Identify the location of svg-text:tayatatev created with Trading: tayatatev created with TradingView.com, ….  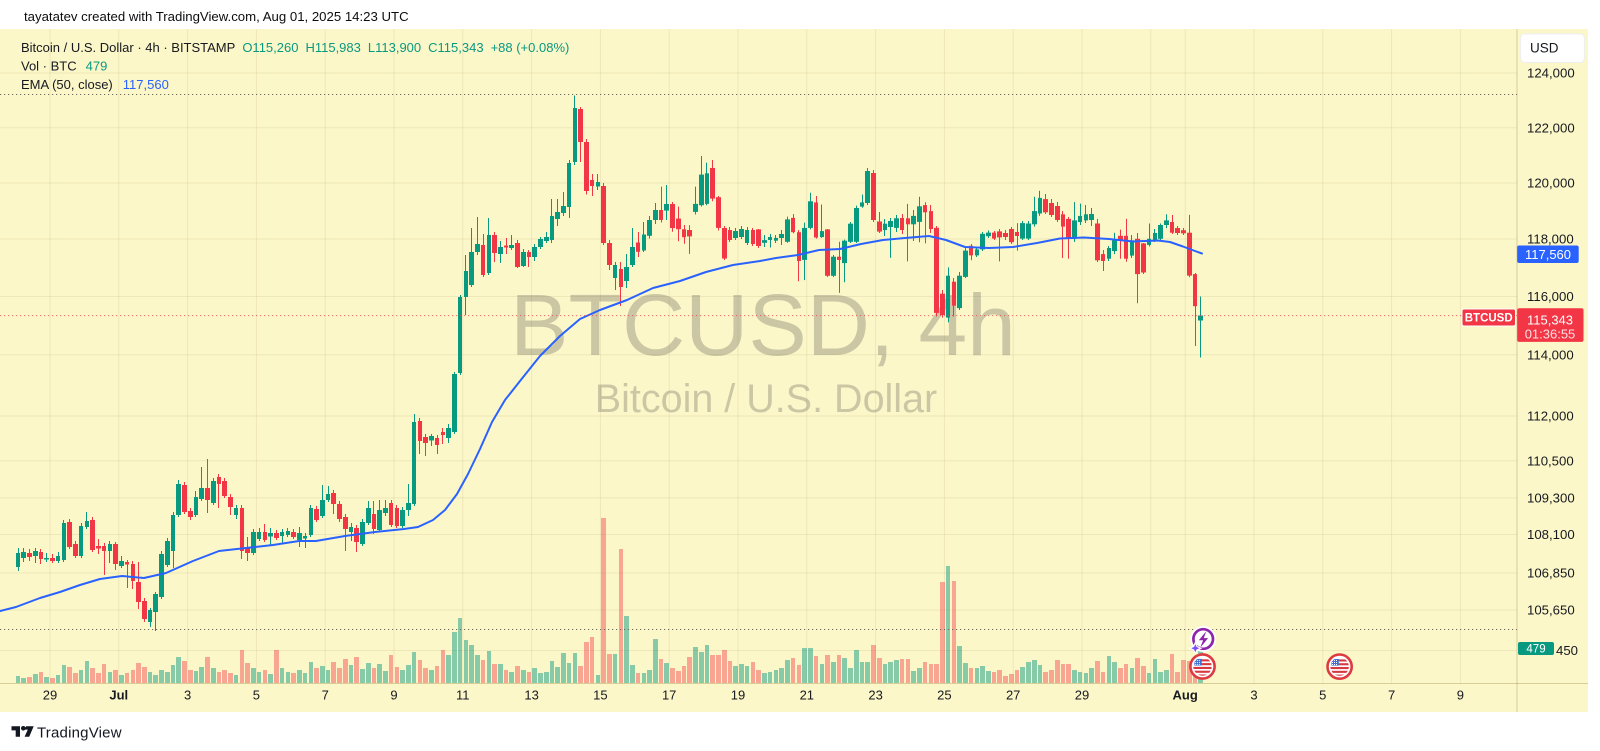
(216, 16).